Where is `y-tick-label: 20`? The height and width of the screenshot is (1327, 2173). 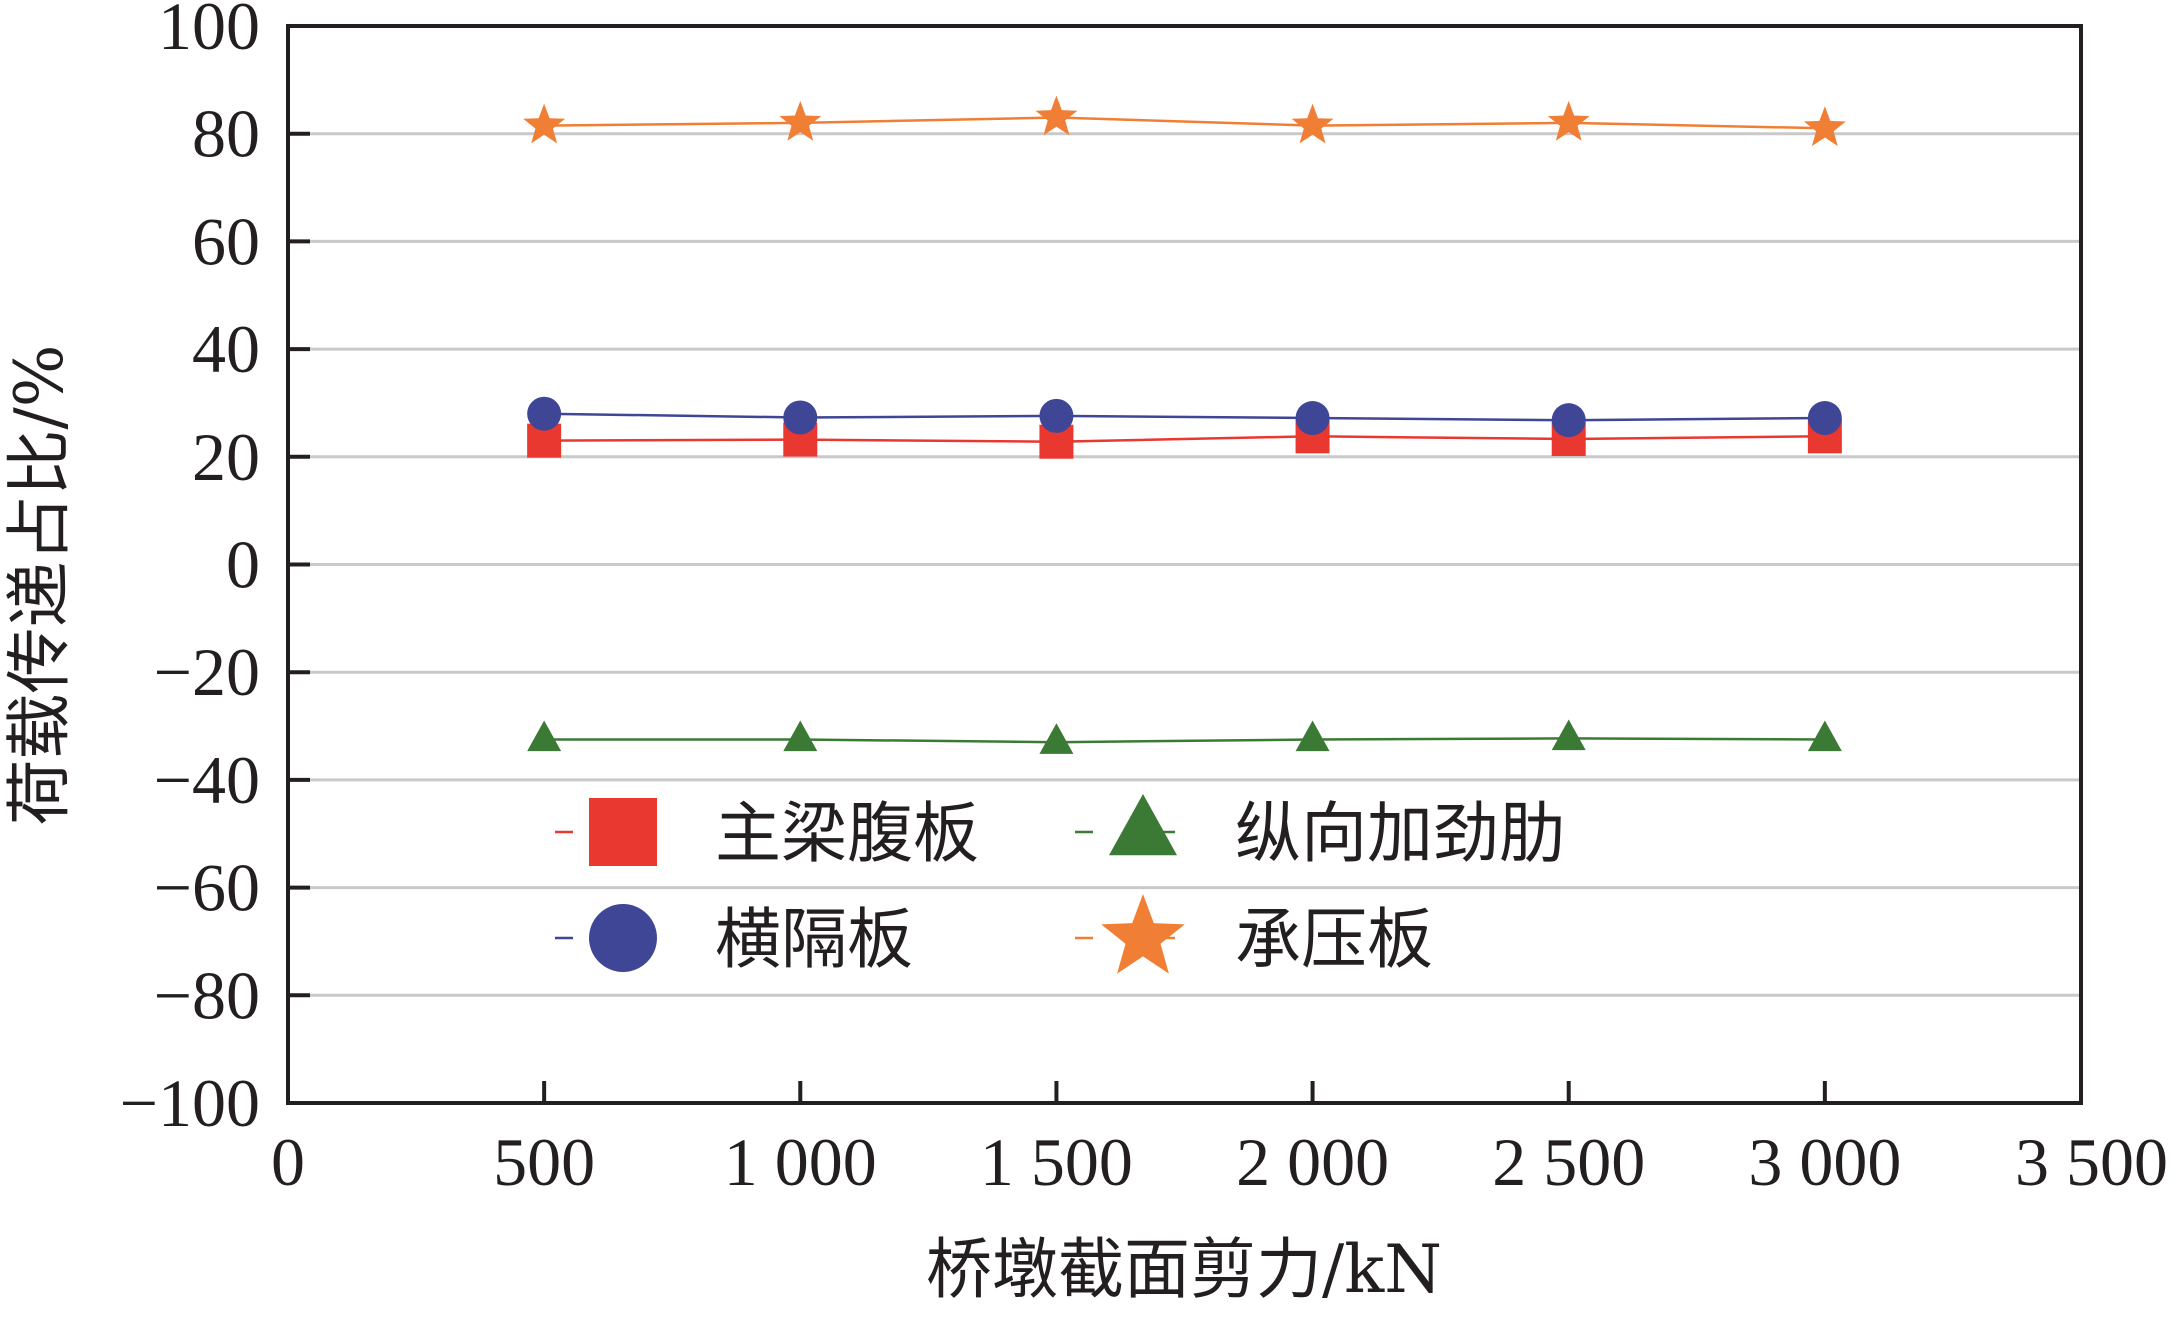
y-tick-label: 20 is located at coordinates (226, 457).